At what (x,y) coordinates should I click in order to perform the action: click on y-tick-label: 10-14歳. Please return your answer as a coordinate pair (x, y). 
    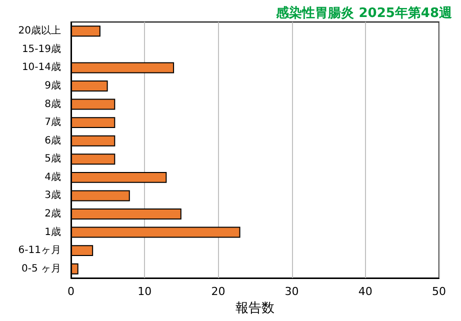
    Looking at the image, I should click on (41, 67).